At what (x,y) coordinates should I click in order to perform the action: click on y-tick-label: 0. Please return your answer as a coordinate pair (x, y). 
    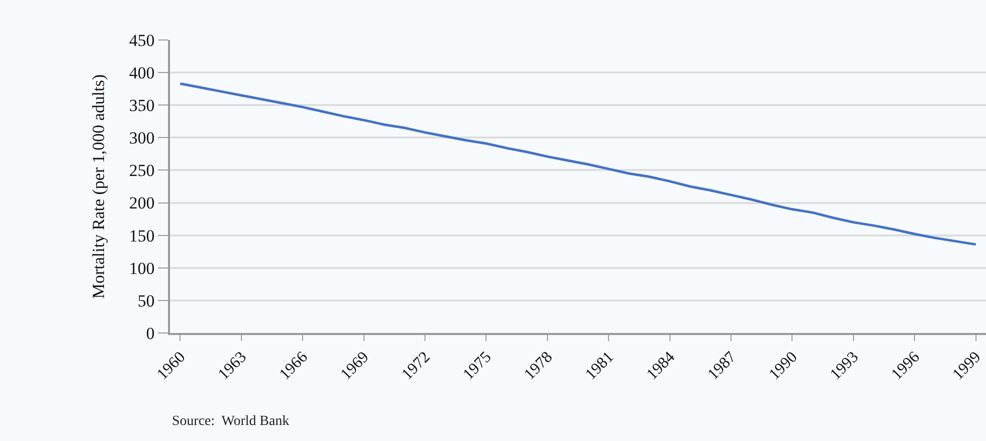
    Looking at the image, I should click on (150, 333).